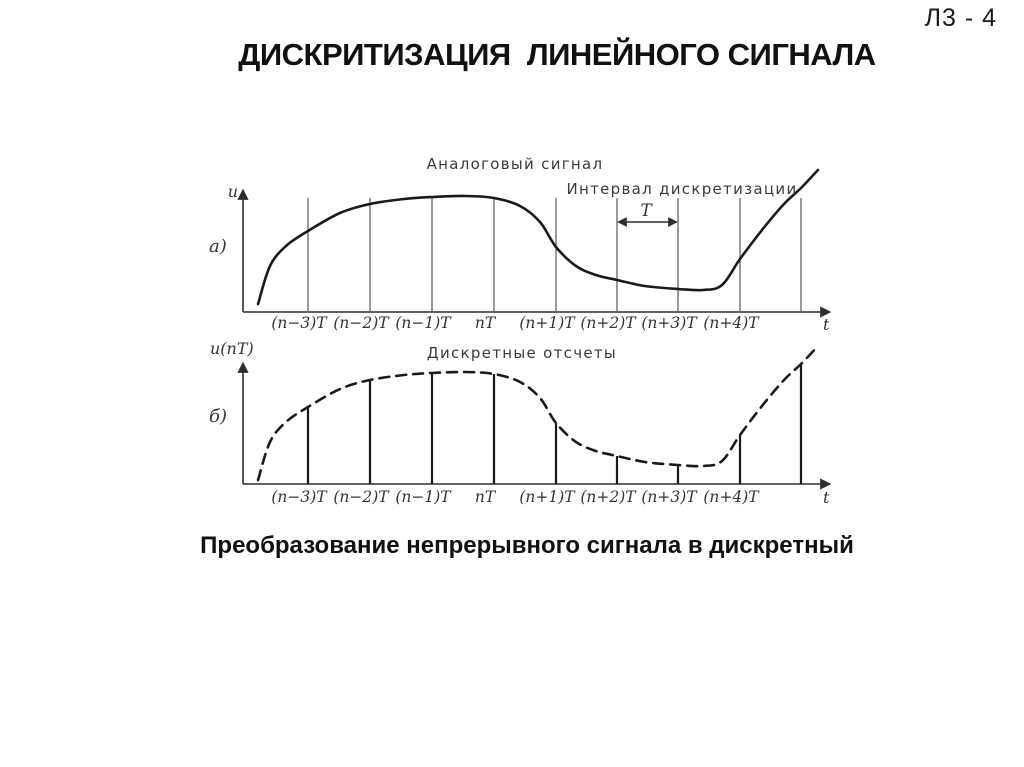 This screenshot has width=1024, height=767. Describe the element at coordinates (218, 416) in the screenshot. I see `panel-b-tag: б)` at that location.